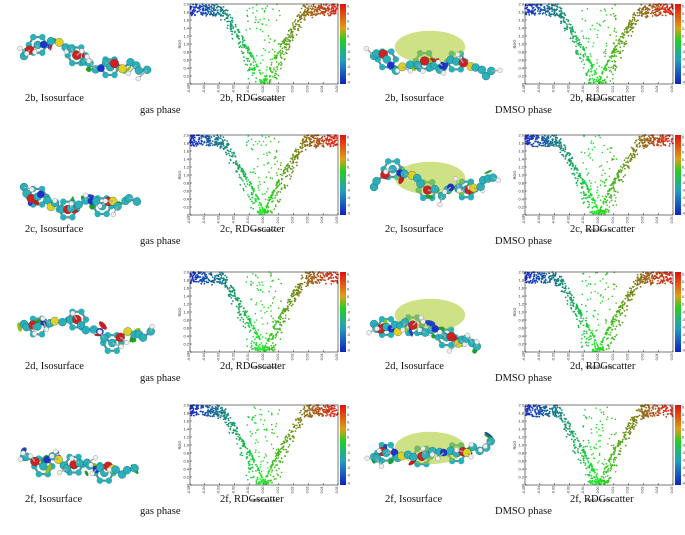 The width and height of the screenshot is (685, 535). Describe the element at coordinates (683, 52) in the screenshot. I see `colorbar-tick-label: -0.010` at that location.